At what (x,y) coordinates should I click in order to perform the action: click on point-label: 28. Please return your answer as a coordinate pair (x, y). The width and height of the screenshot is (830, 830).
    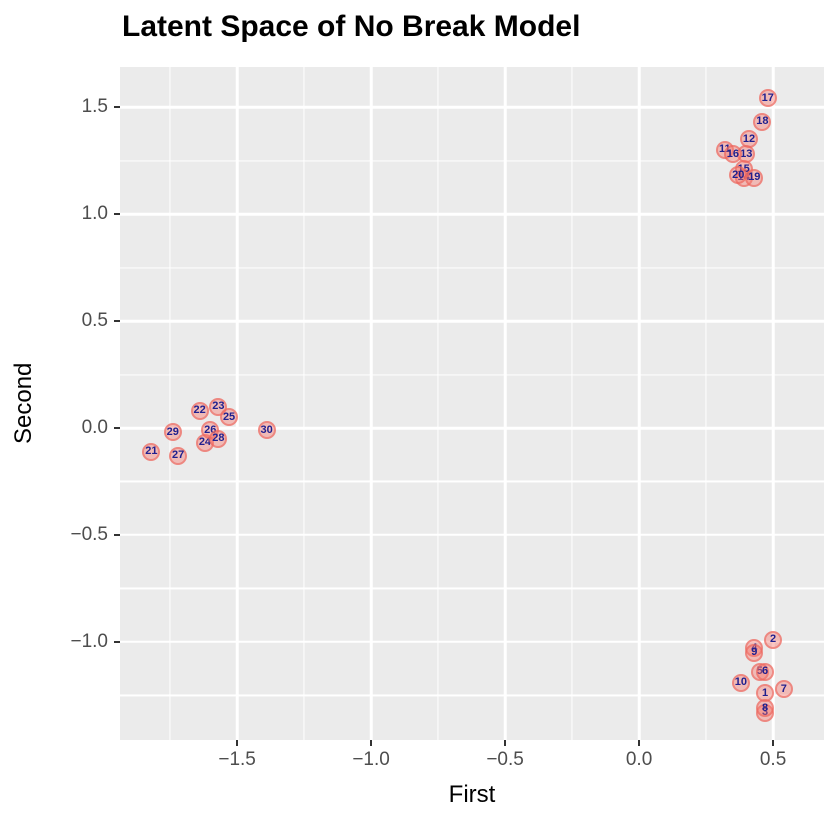
    Looking at the image, I should click on (218, 438).